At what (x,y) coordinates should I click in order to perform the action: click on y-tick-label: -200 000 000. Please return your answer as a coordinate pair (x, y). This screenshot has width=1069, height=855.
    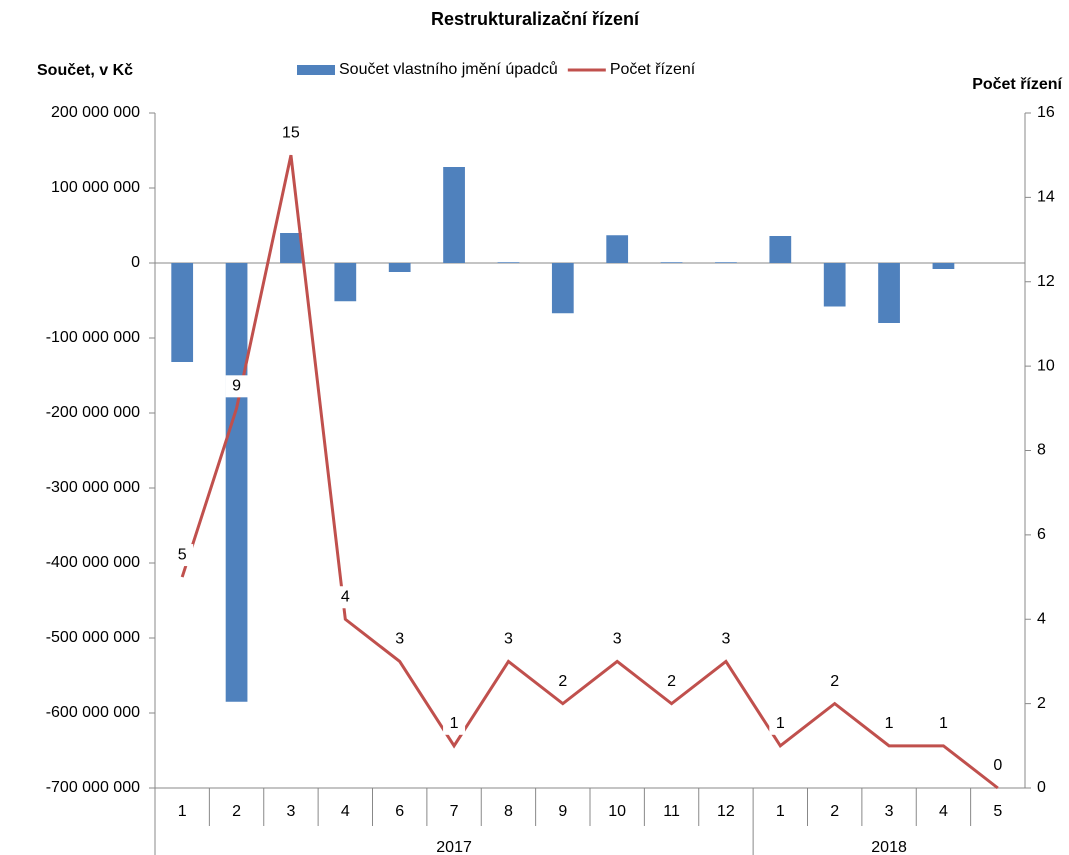
    Looking at the image, I should click on (93, 412).